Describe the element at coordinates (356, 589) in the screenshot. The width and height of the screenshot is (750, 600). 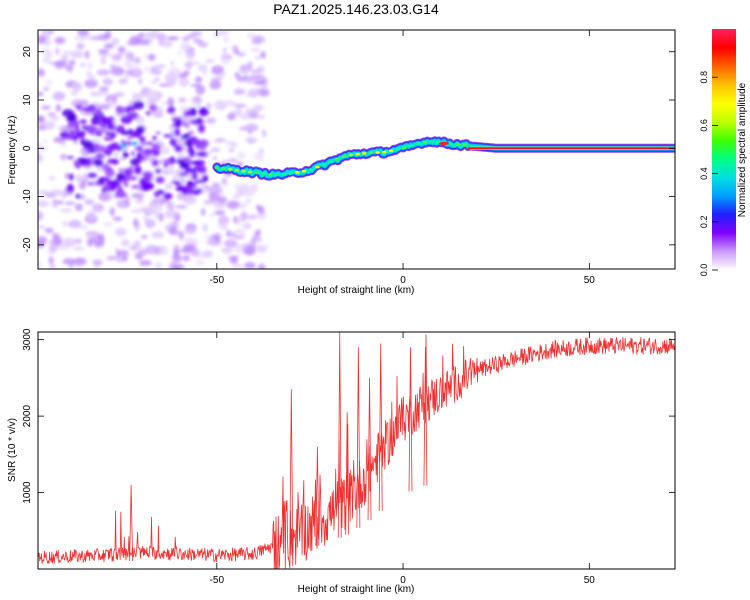
I see `snr-xlabel: Height of straight line (km)` at that location.